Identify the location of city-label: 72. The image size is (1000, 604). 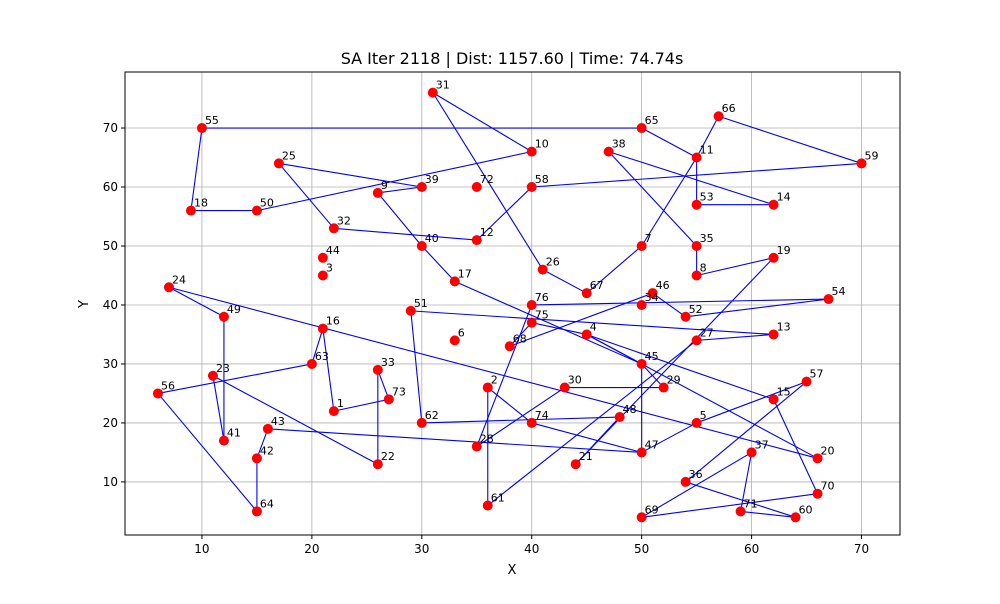
(487, 179).